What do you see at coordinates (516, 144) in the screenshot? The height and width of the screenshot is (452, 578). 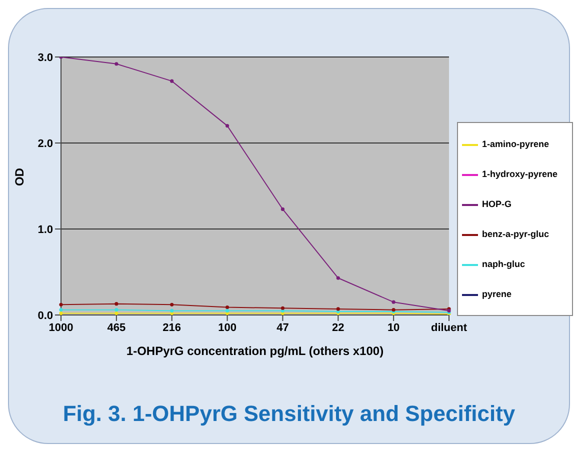 I see `legend-label: 1-amino-pyrene` at bounding box center [516, 144].